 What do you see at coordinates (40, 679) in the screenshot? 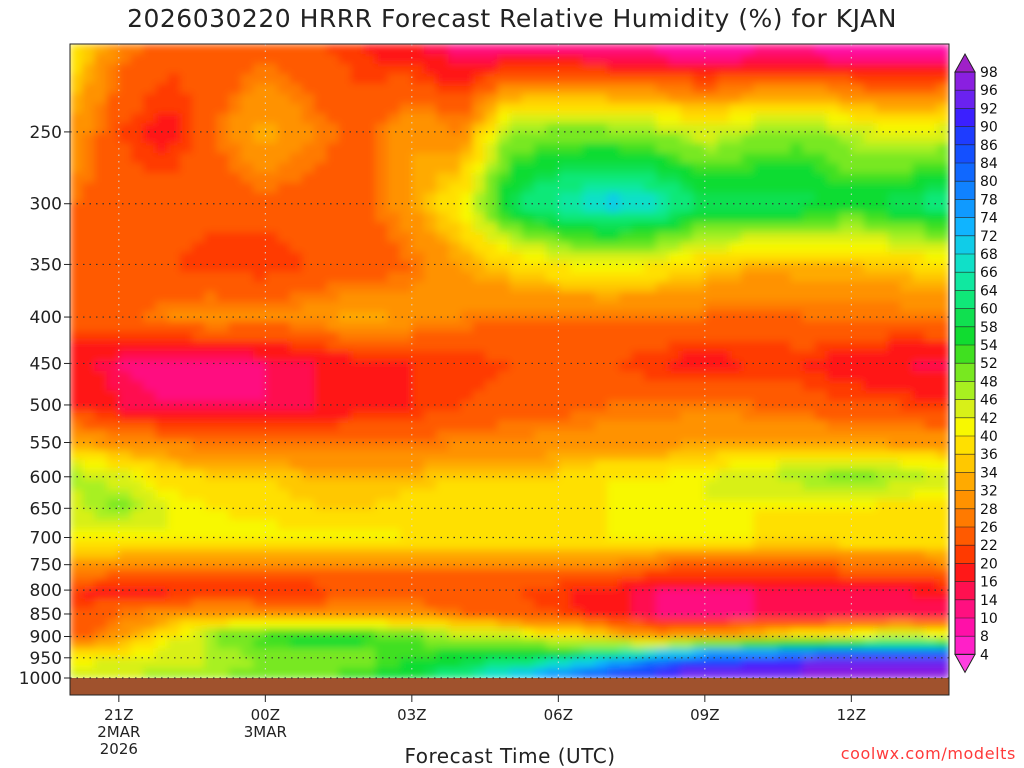
I see `y-tick-label: 1000` at bounding box center [40, 679].